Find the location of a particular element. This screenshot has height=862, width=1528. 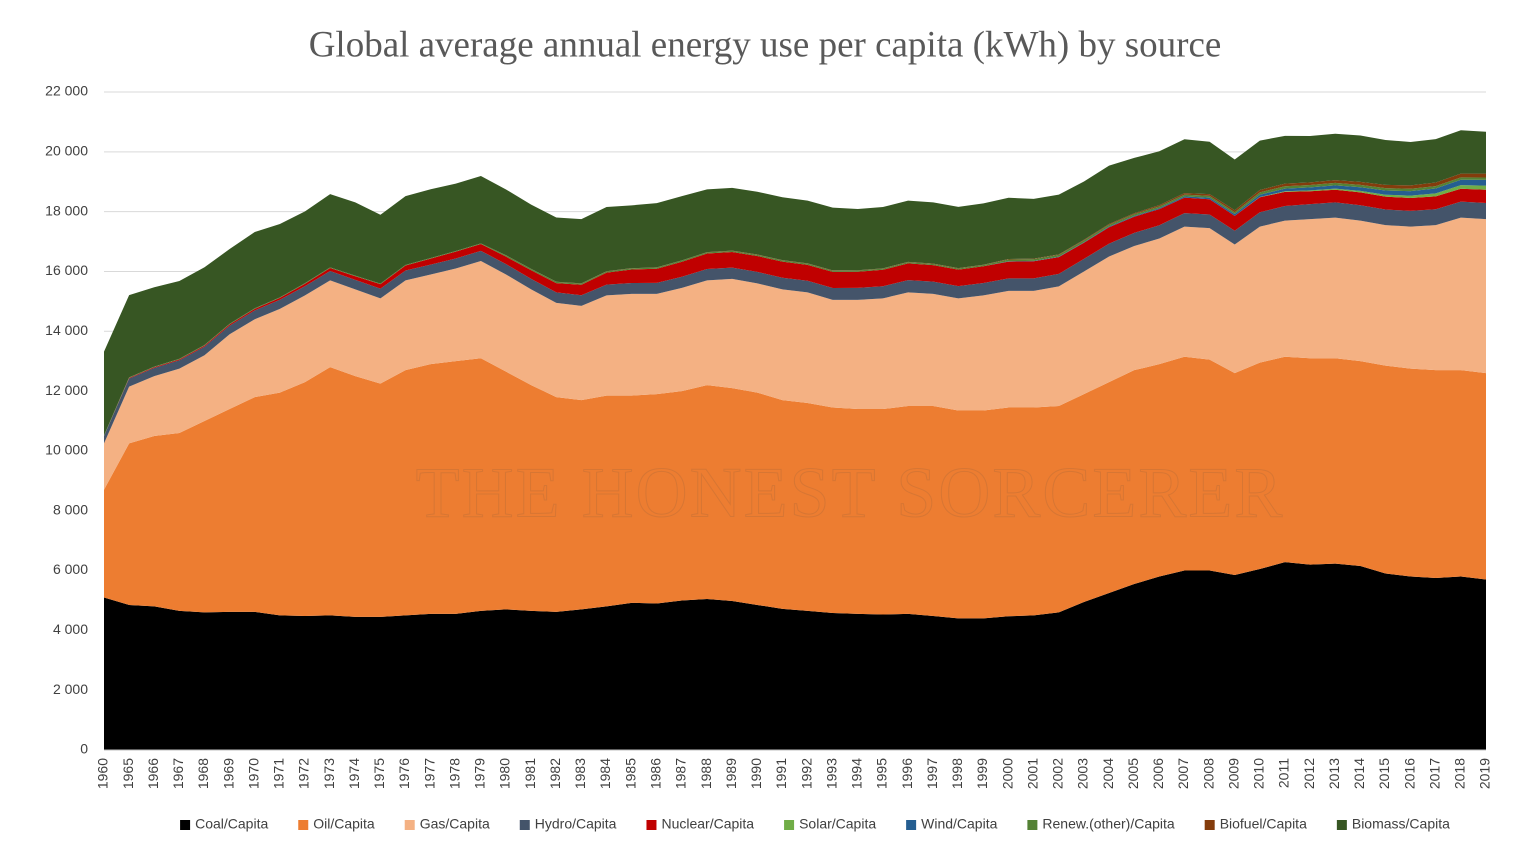

x-tick-label: 1987 is located at coordinates (681, 773).